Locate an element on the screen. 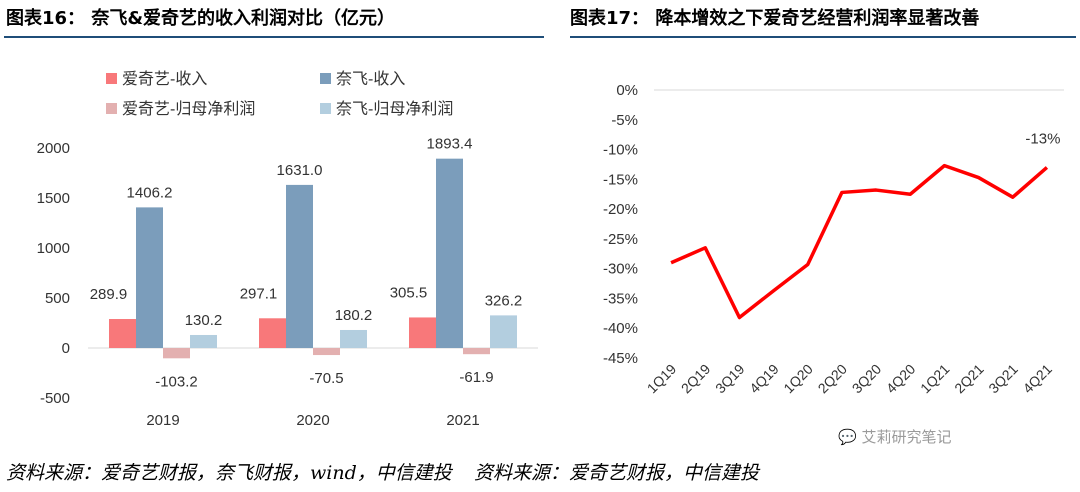 The height and width of the screenshot is (492, 1080). wechat-icon: 💬 is located at coordinates (847, 437).